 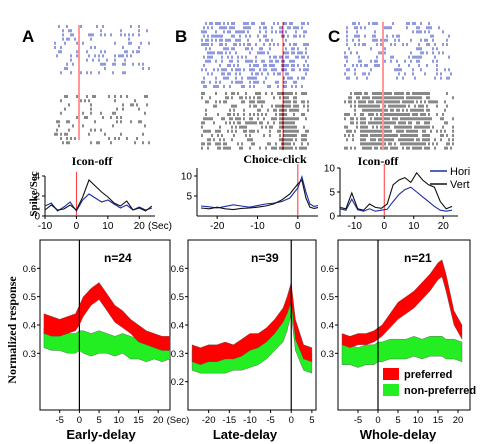 I want to click on raster-a-blue, so click(x=102, y=50).